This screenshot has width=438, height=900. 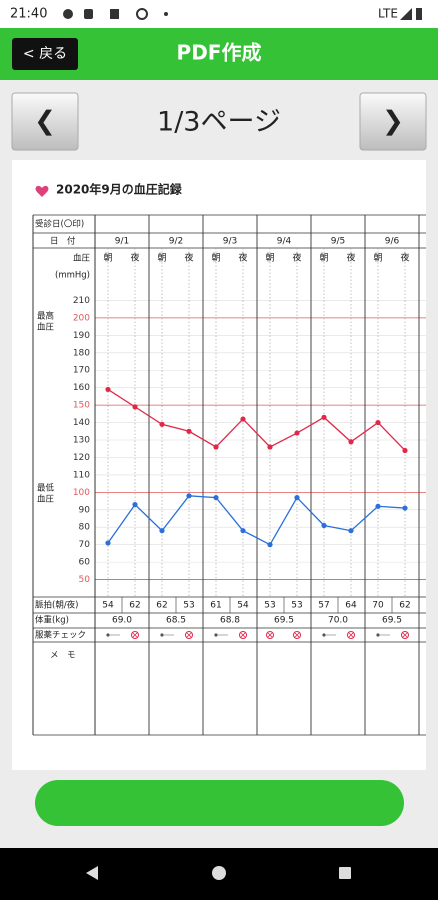 I want to click on x-tick-label: 9/2, so click(x=176, y=242).